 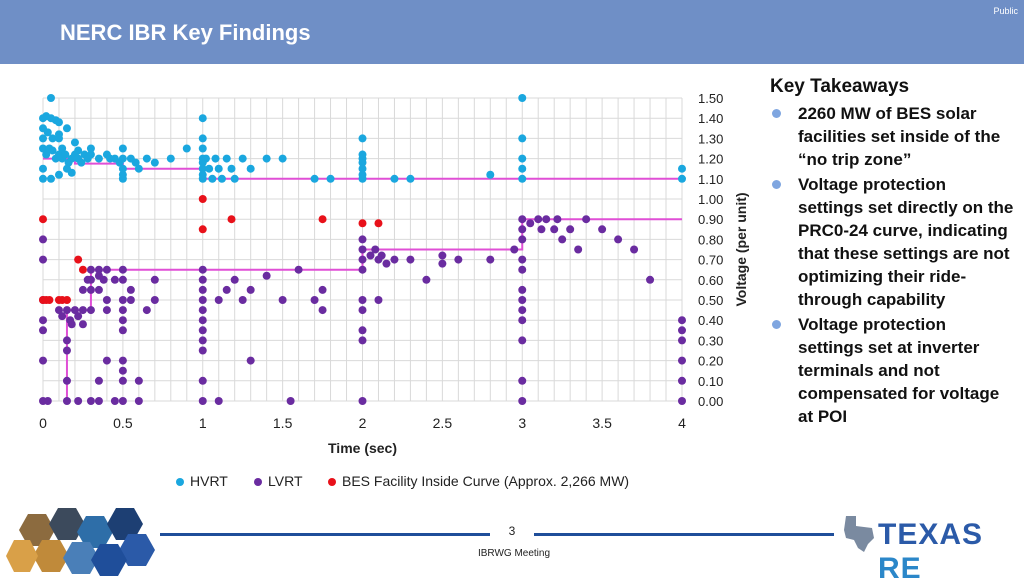 What do you see at coordinates (682, 423) in the screenshot?
I see `x-tick-label: 4` at bounding box center [682, 423].